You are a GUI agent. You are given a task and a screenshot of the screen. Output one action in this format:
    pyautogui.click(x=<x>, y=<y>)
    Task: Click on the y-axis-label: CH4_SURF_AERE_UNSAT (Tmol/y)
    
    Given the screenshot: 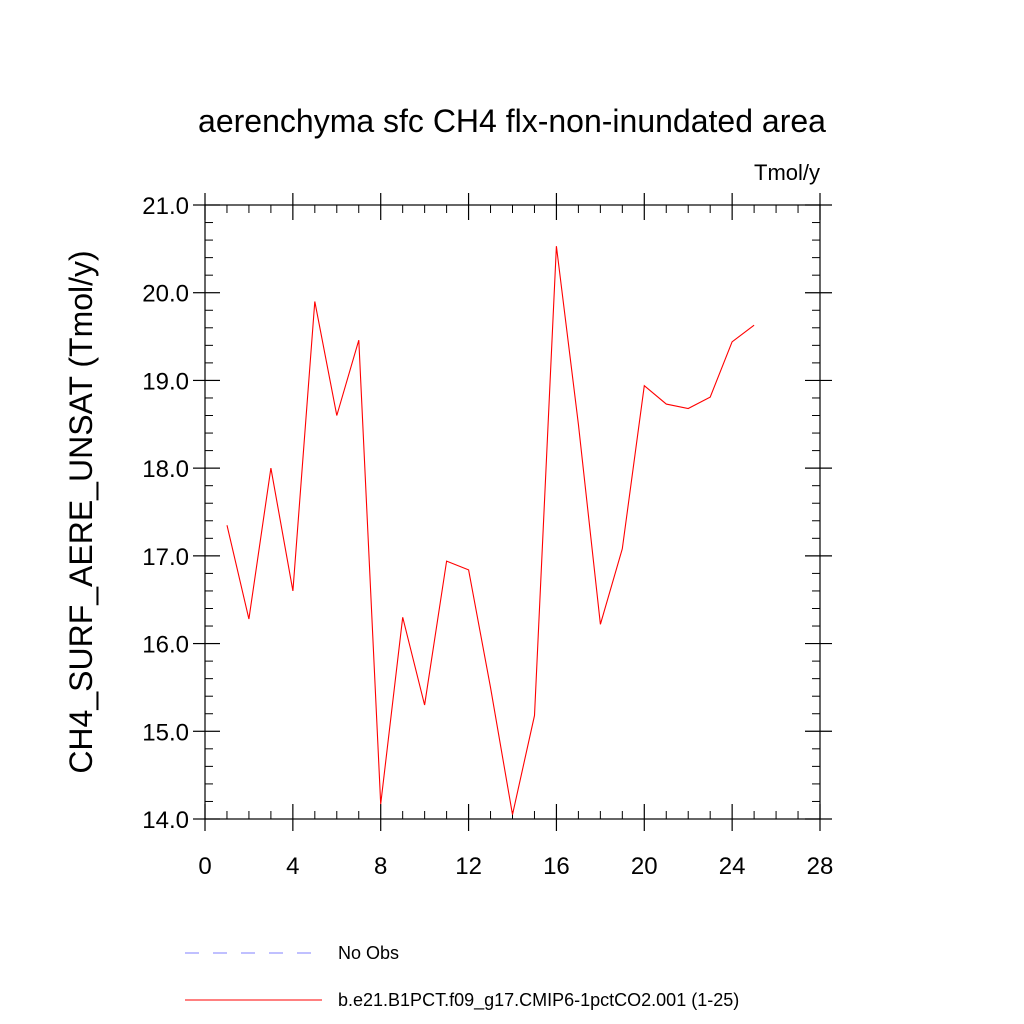 What is the action you would take?
    pyautogui.click(x=81, y=511)
    